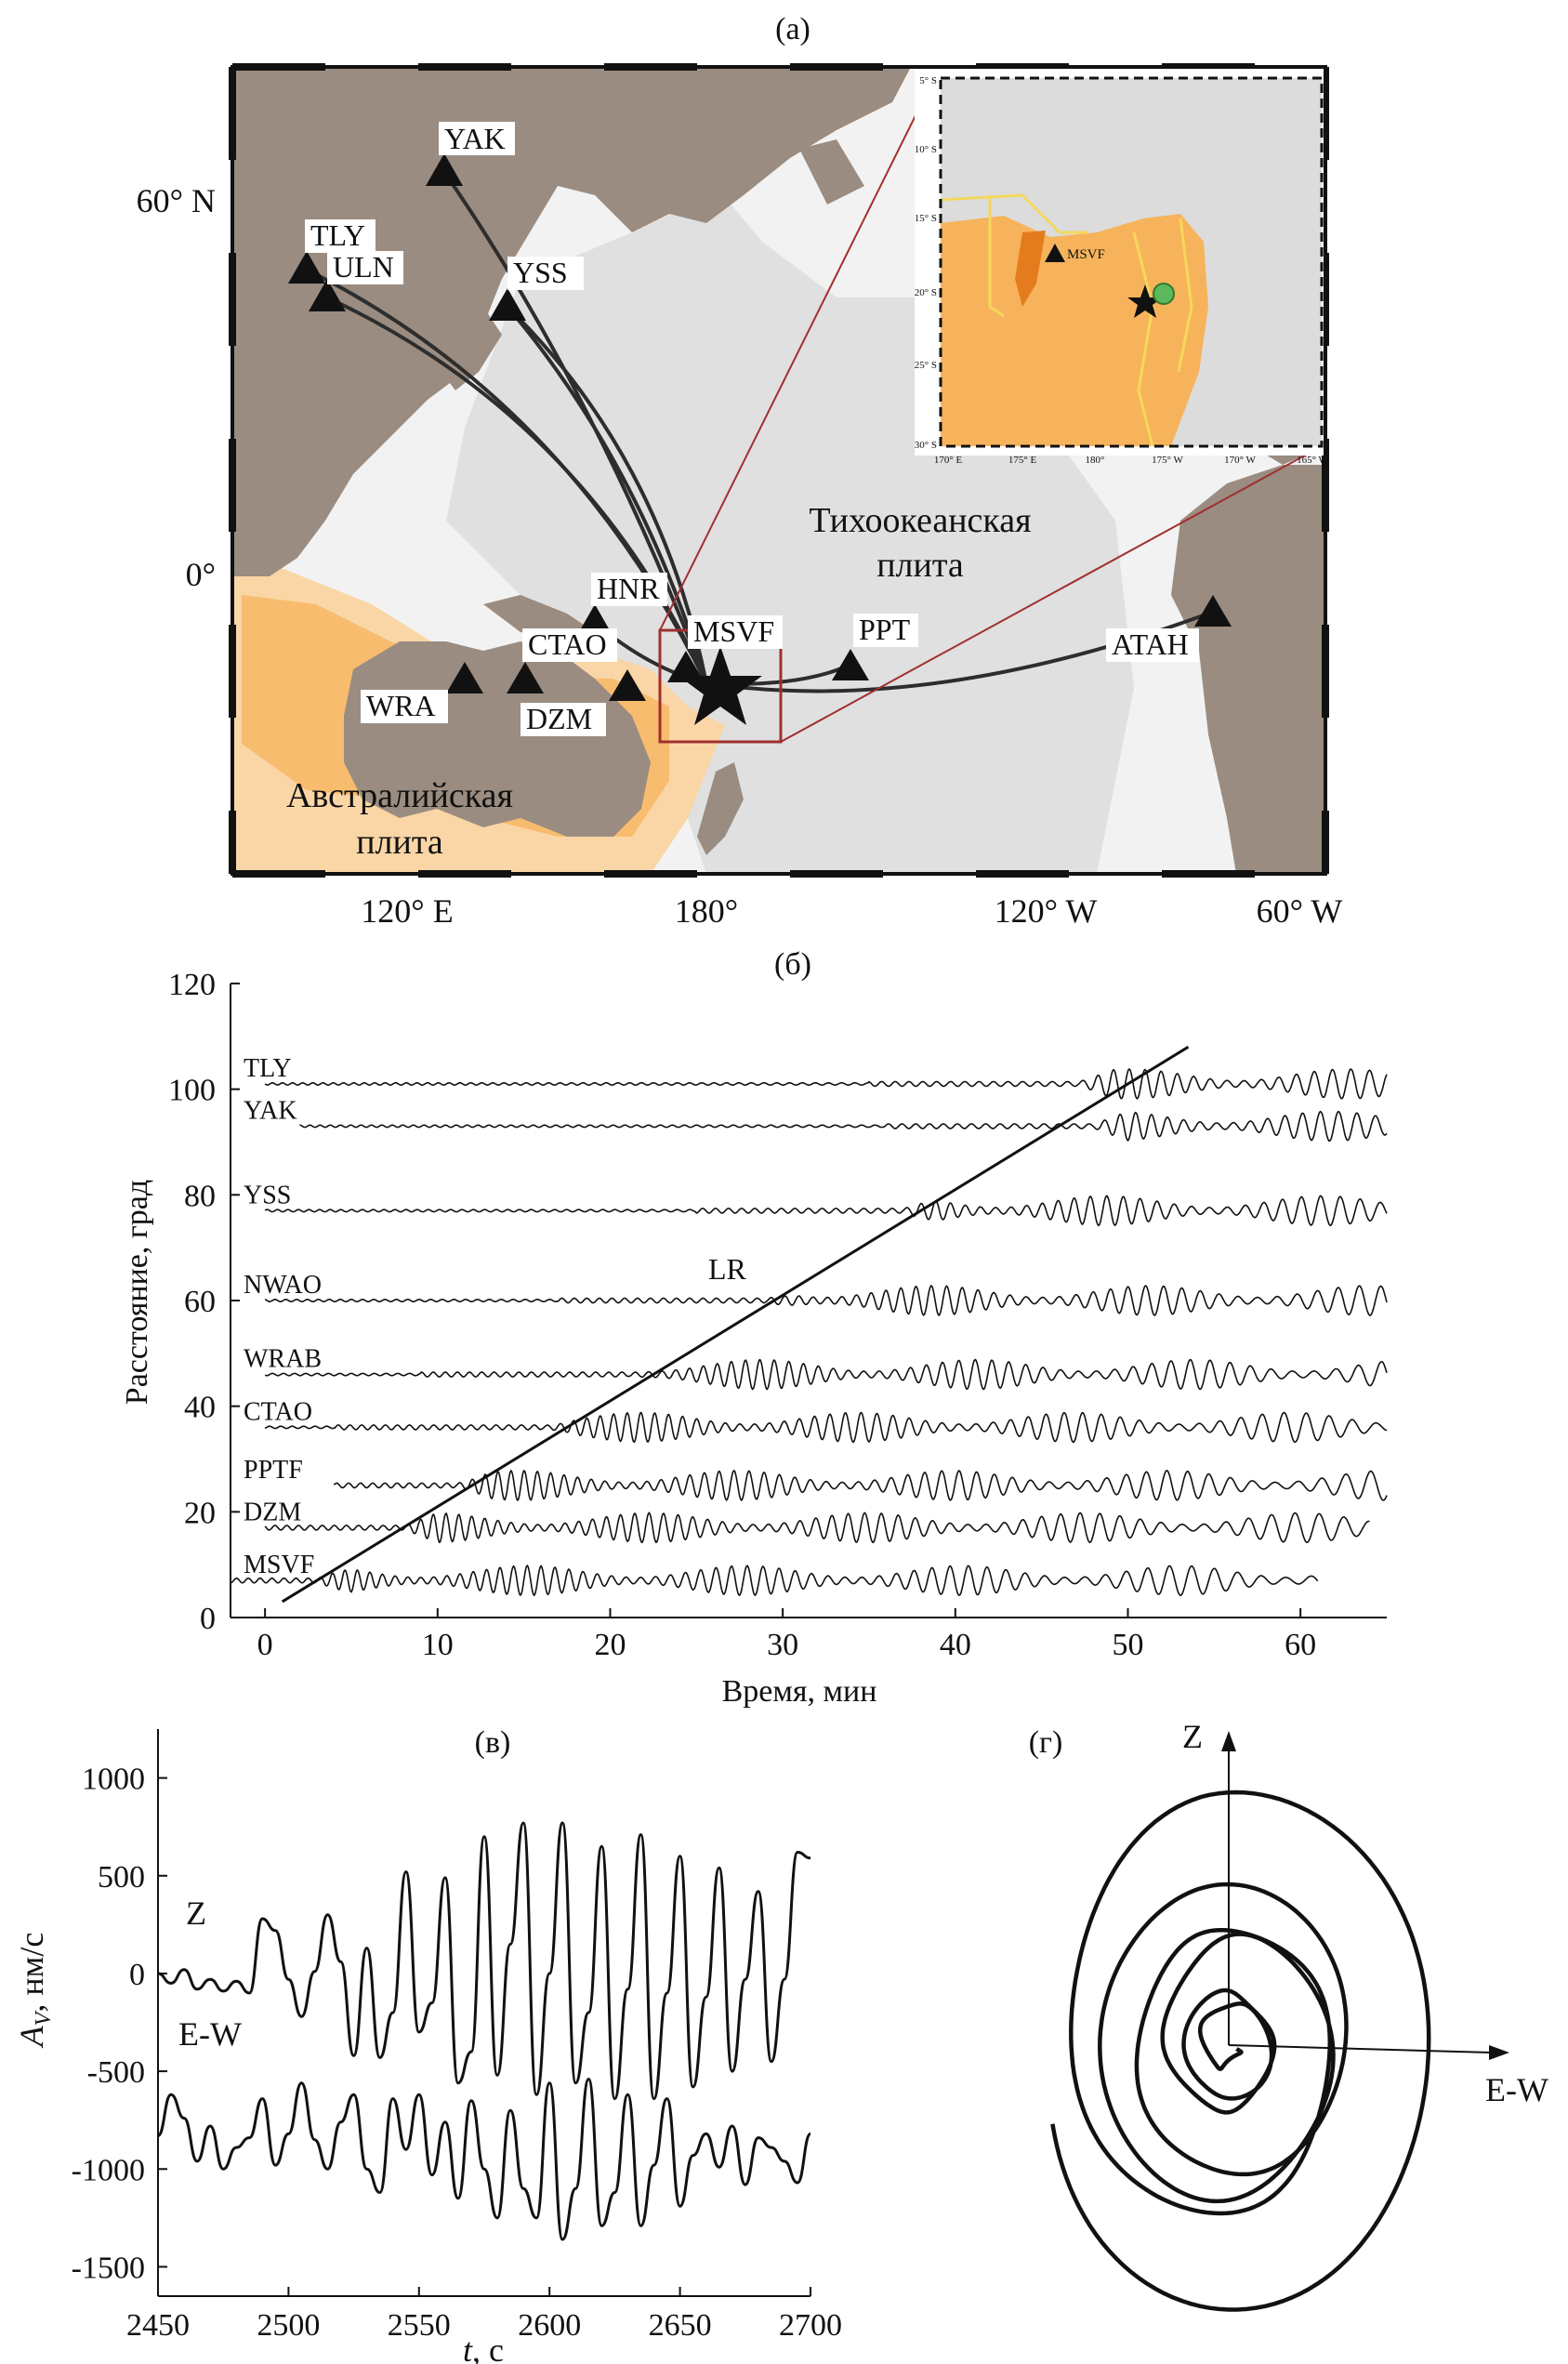 The height and width of the screenshot is (2364, 1568). Describe the element at coordinates (811, 2325) in the screenshot. I see `waveform-x-tick-label: 2700` at that location.